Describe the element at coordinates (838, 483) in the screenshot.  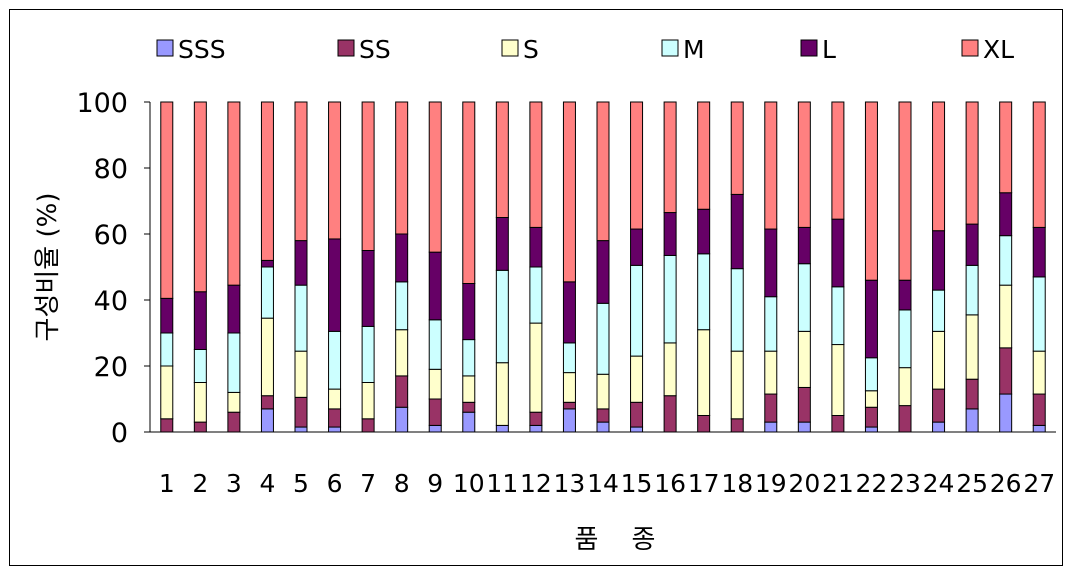
I see `x-tick-label: 21` at that location.